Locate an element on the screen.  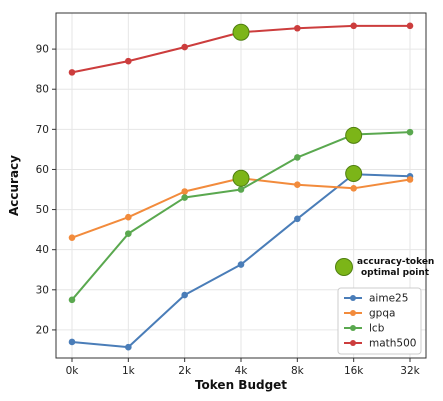
annotation-marker-icon is located at coordinates (344, 267).